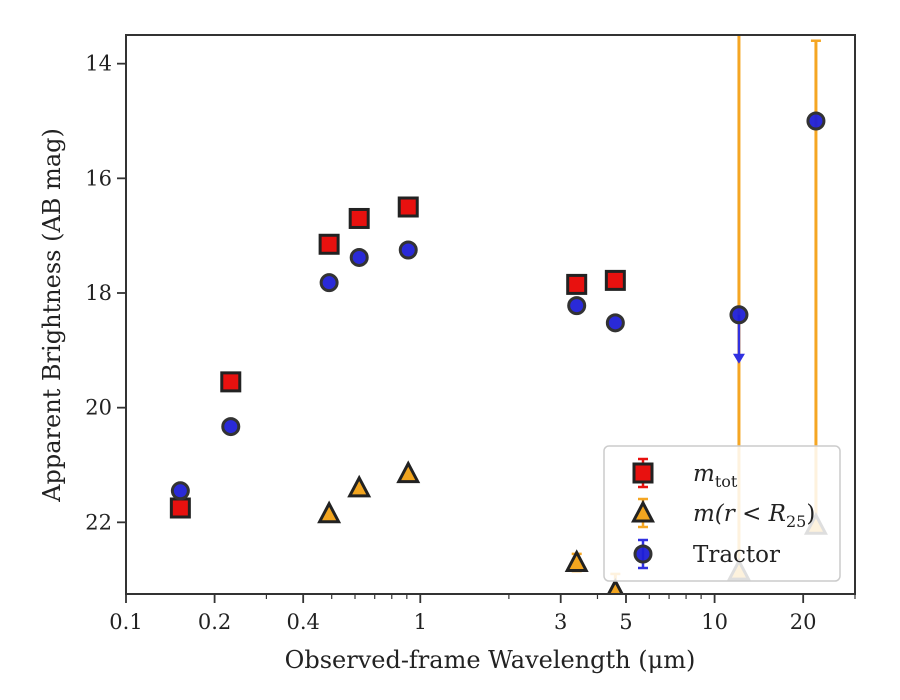 This screenshot has height=700, width=900. I want to click on legend-square-marker, so click(643, 473).